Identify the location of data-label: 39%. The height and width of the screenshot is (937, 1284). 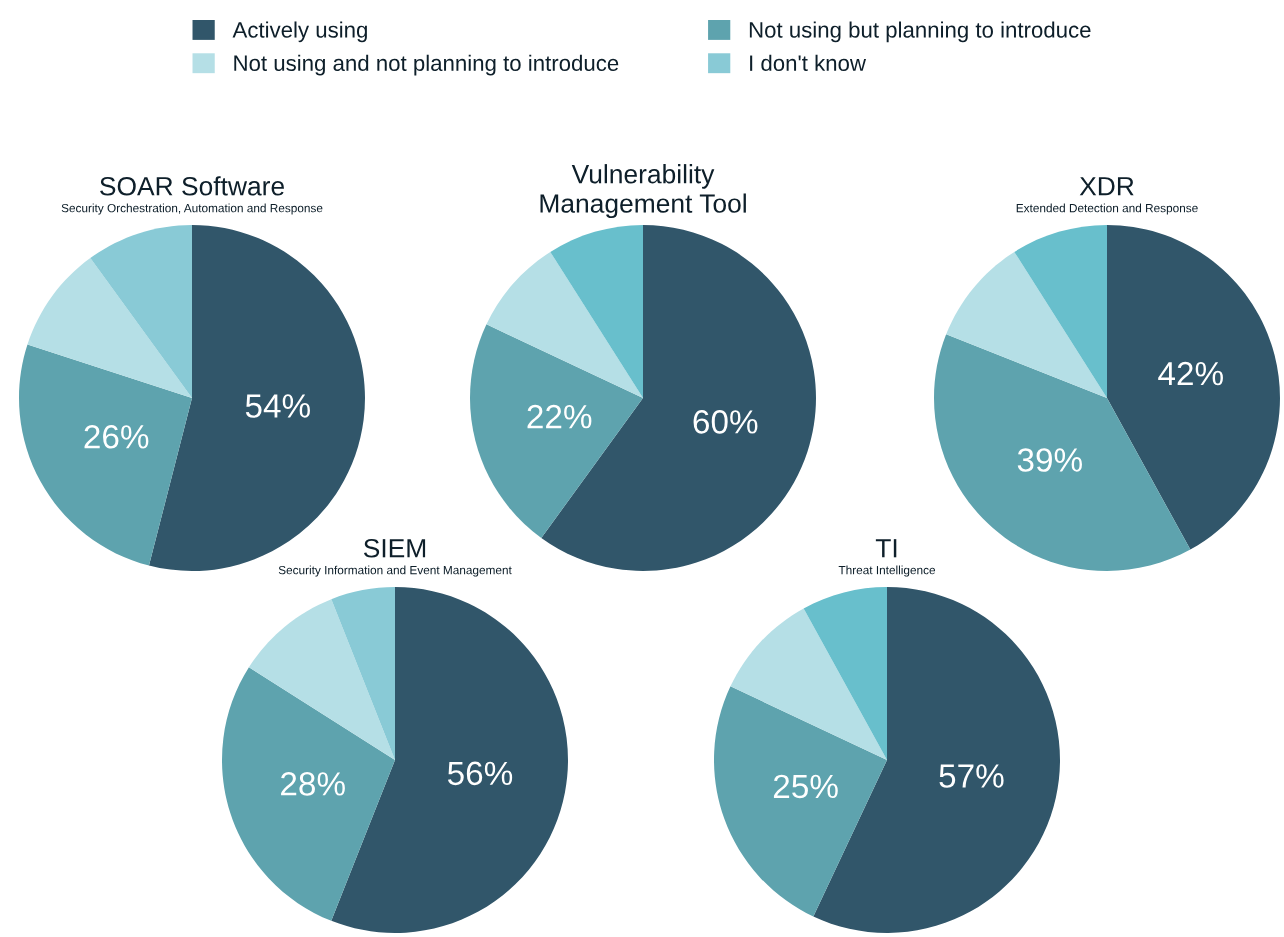
(1049, 460).